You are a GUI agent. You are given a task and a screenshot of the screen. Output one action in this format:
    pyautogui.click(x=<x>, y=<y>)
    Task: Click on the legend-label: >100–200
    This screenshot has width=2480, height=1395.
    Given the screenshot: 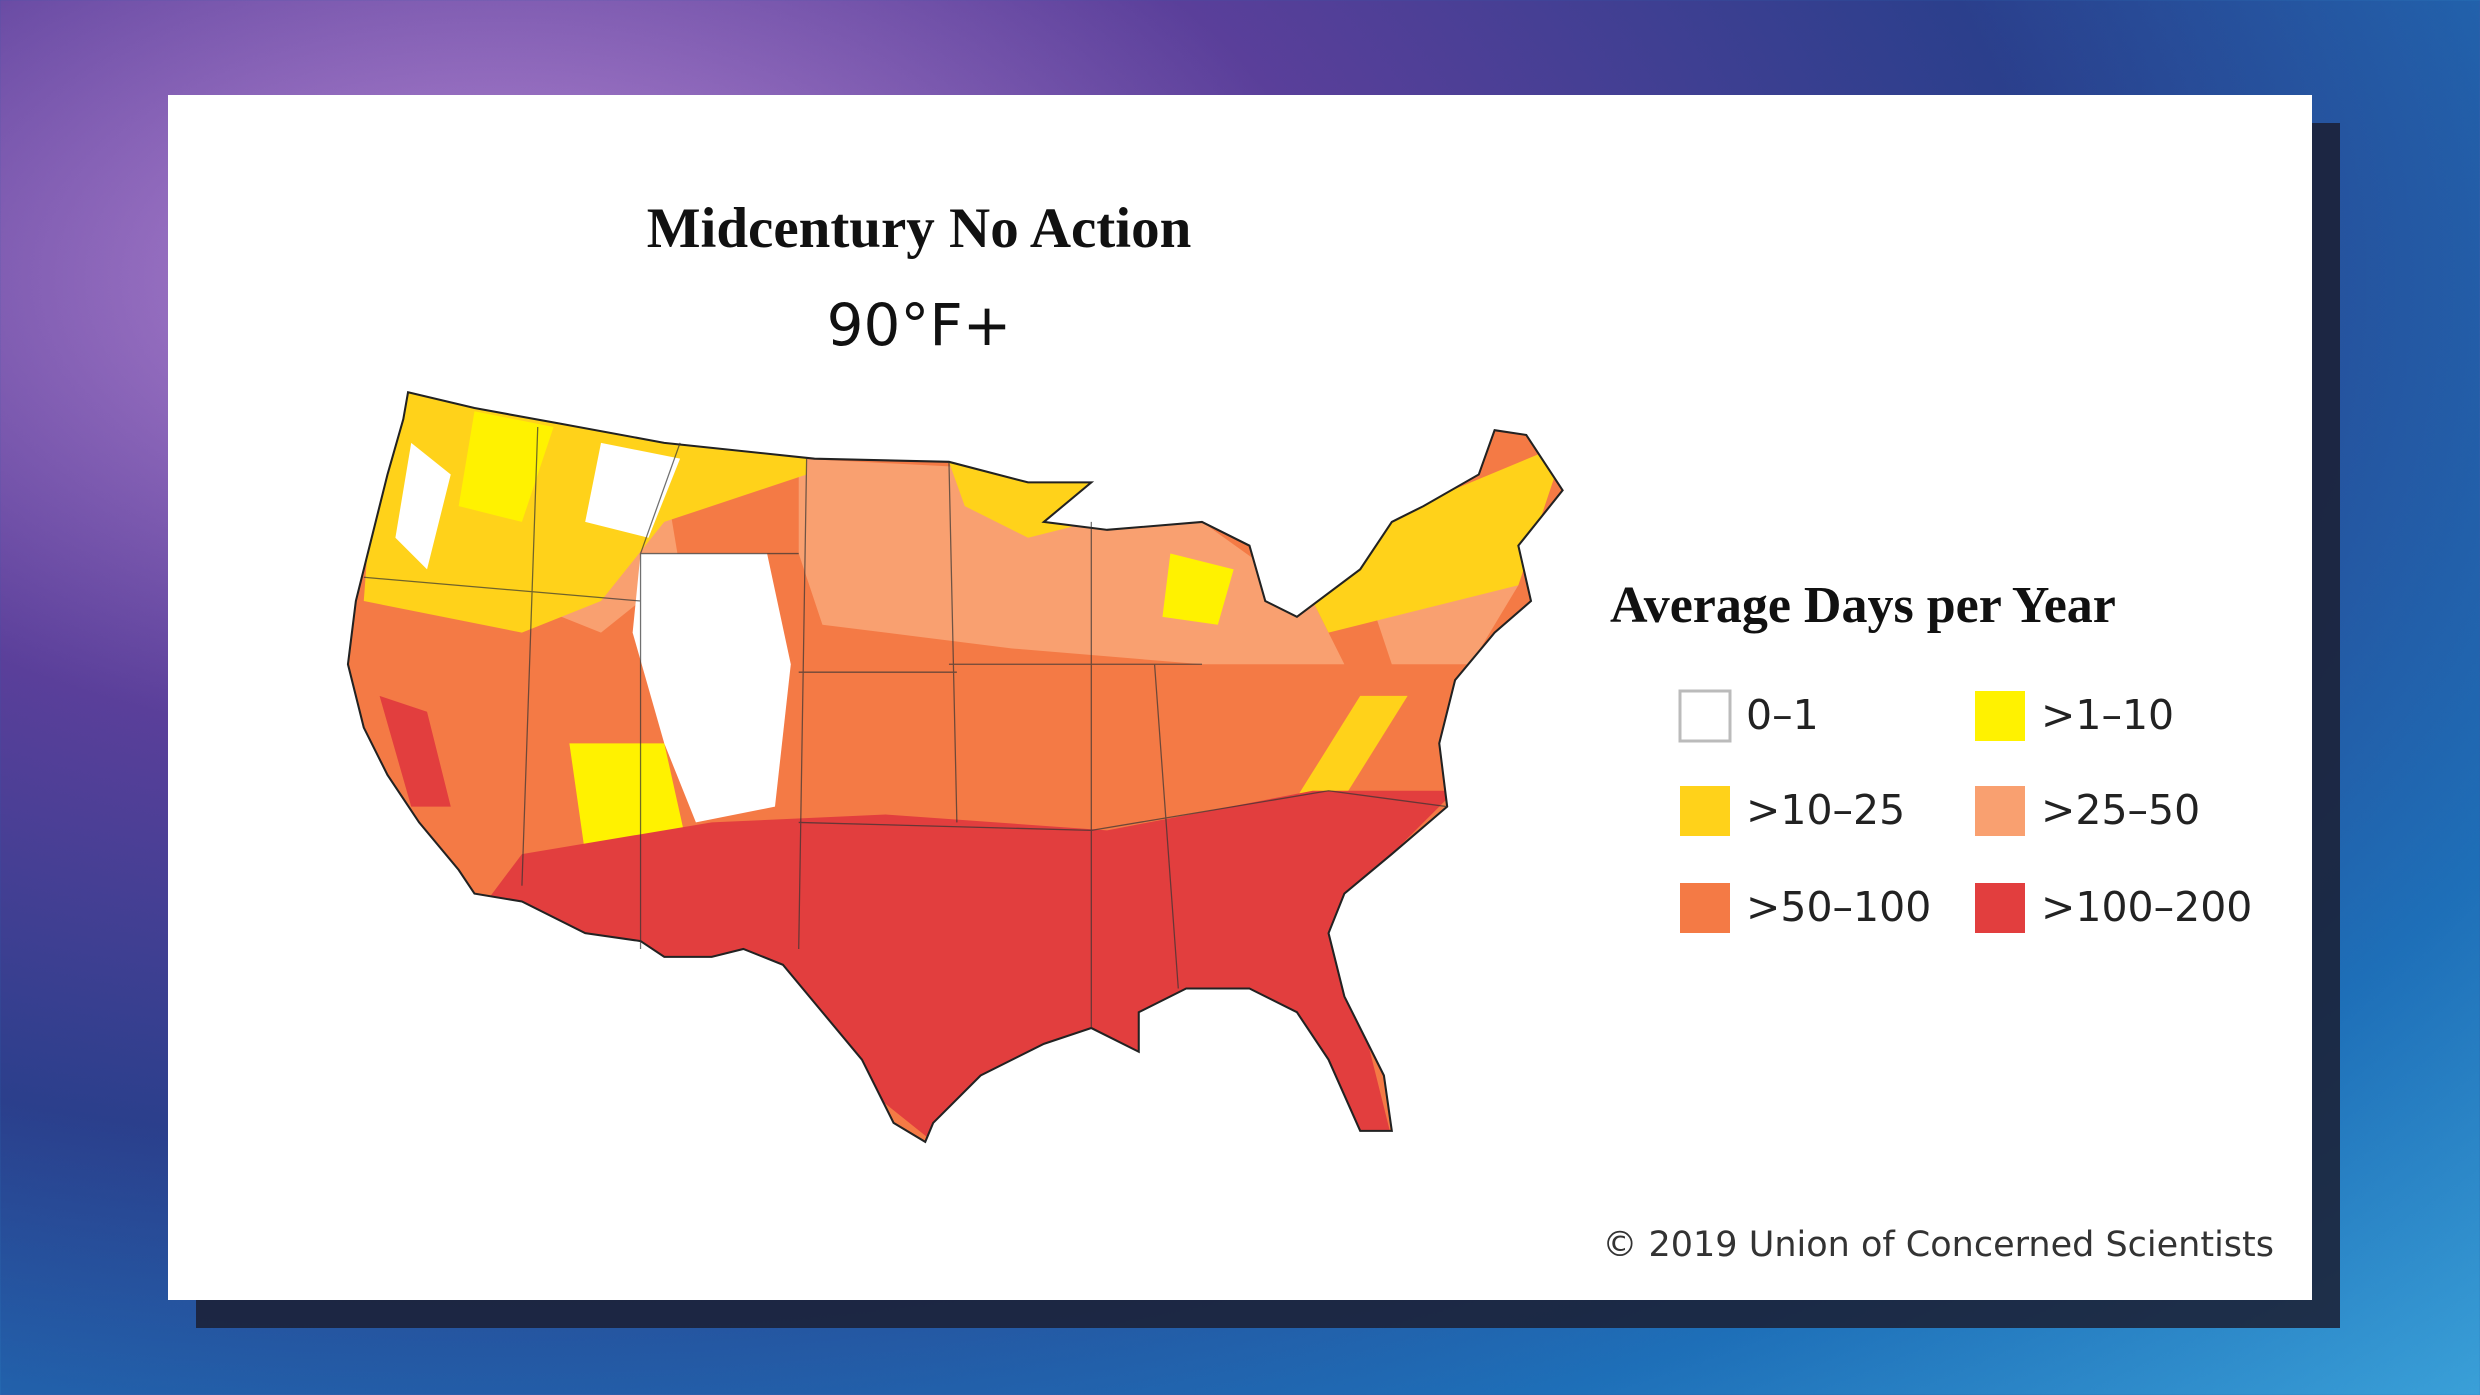 What is the action you would take?
    pyautogui.click(x=2146, y=907)
    